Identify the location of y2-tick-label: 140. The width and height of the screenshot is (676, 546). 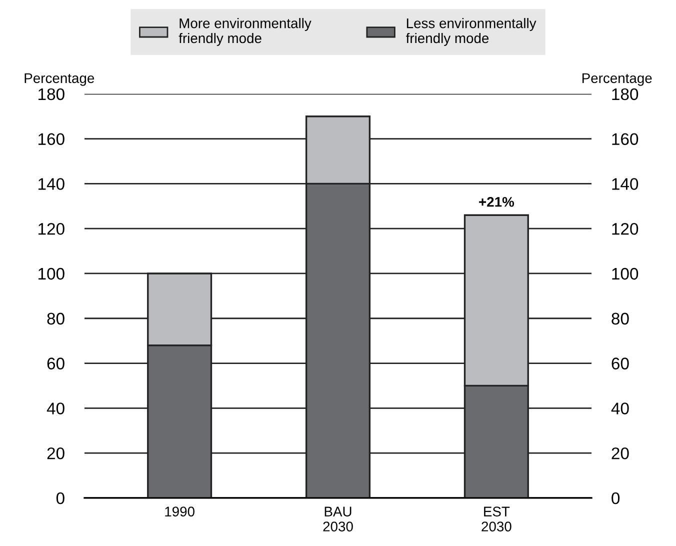
(625, 184).